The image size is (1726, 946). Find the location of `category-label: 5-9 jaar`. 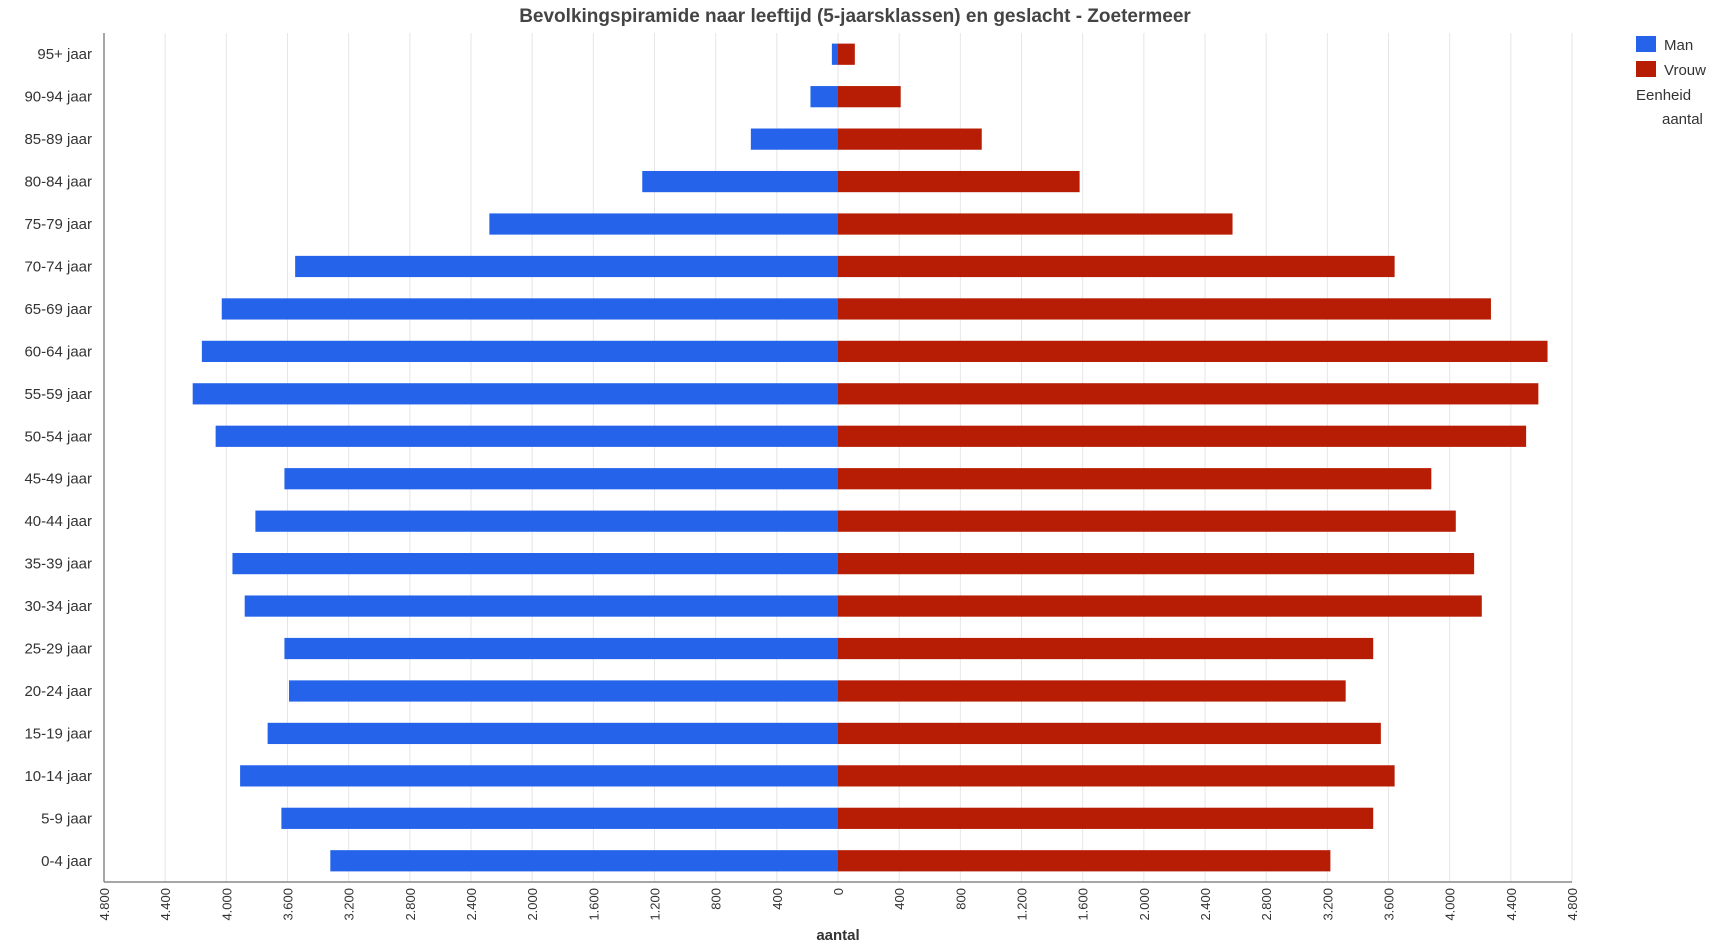

category-label: 5-9 jaar is located at coordinates (66, 818).